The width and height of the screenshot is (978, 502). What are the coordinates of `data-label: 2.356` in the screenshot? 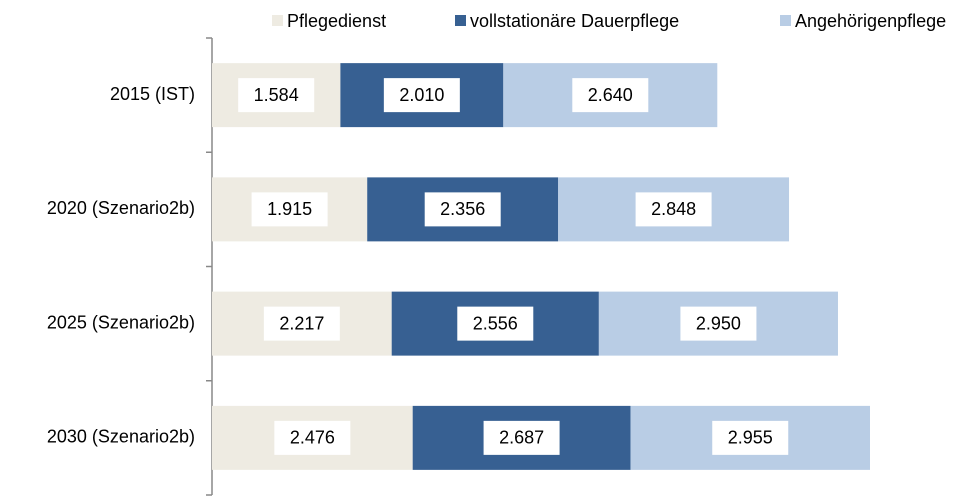 It's located at (462, 209).